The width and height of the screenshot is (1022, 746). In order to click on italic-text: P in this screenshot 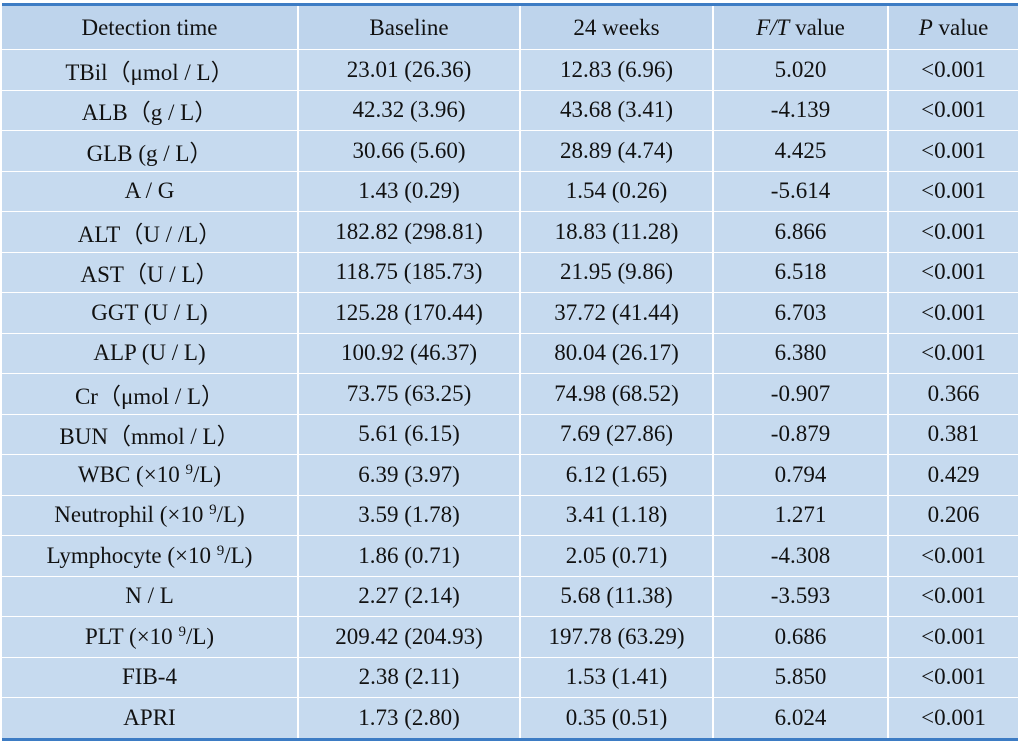, I will do `click(925, 27)`.